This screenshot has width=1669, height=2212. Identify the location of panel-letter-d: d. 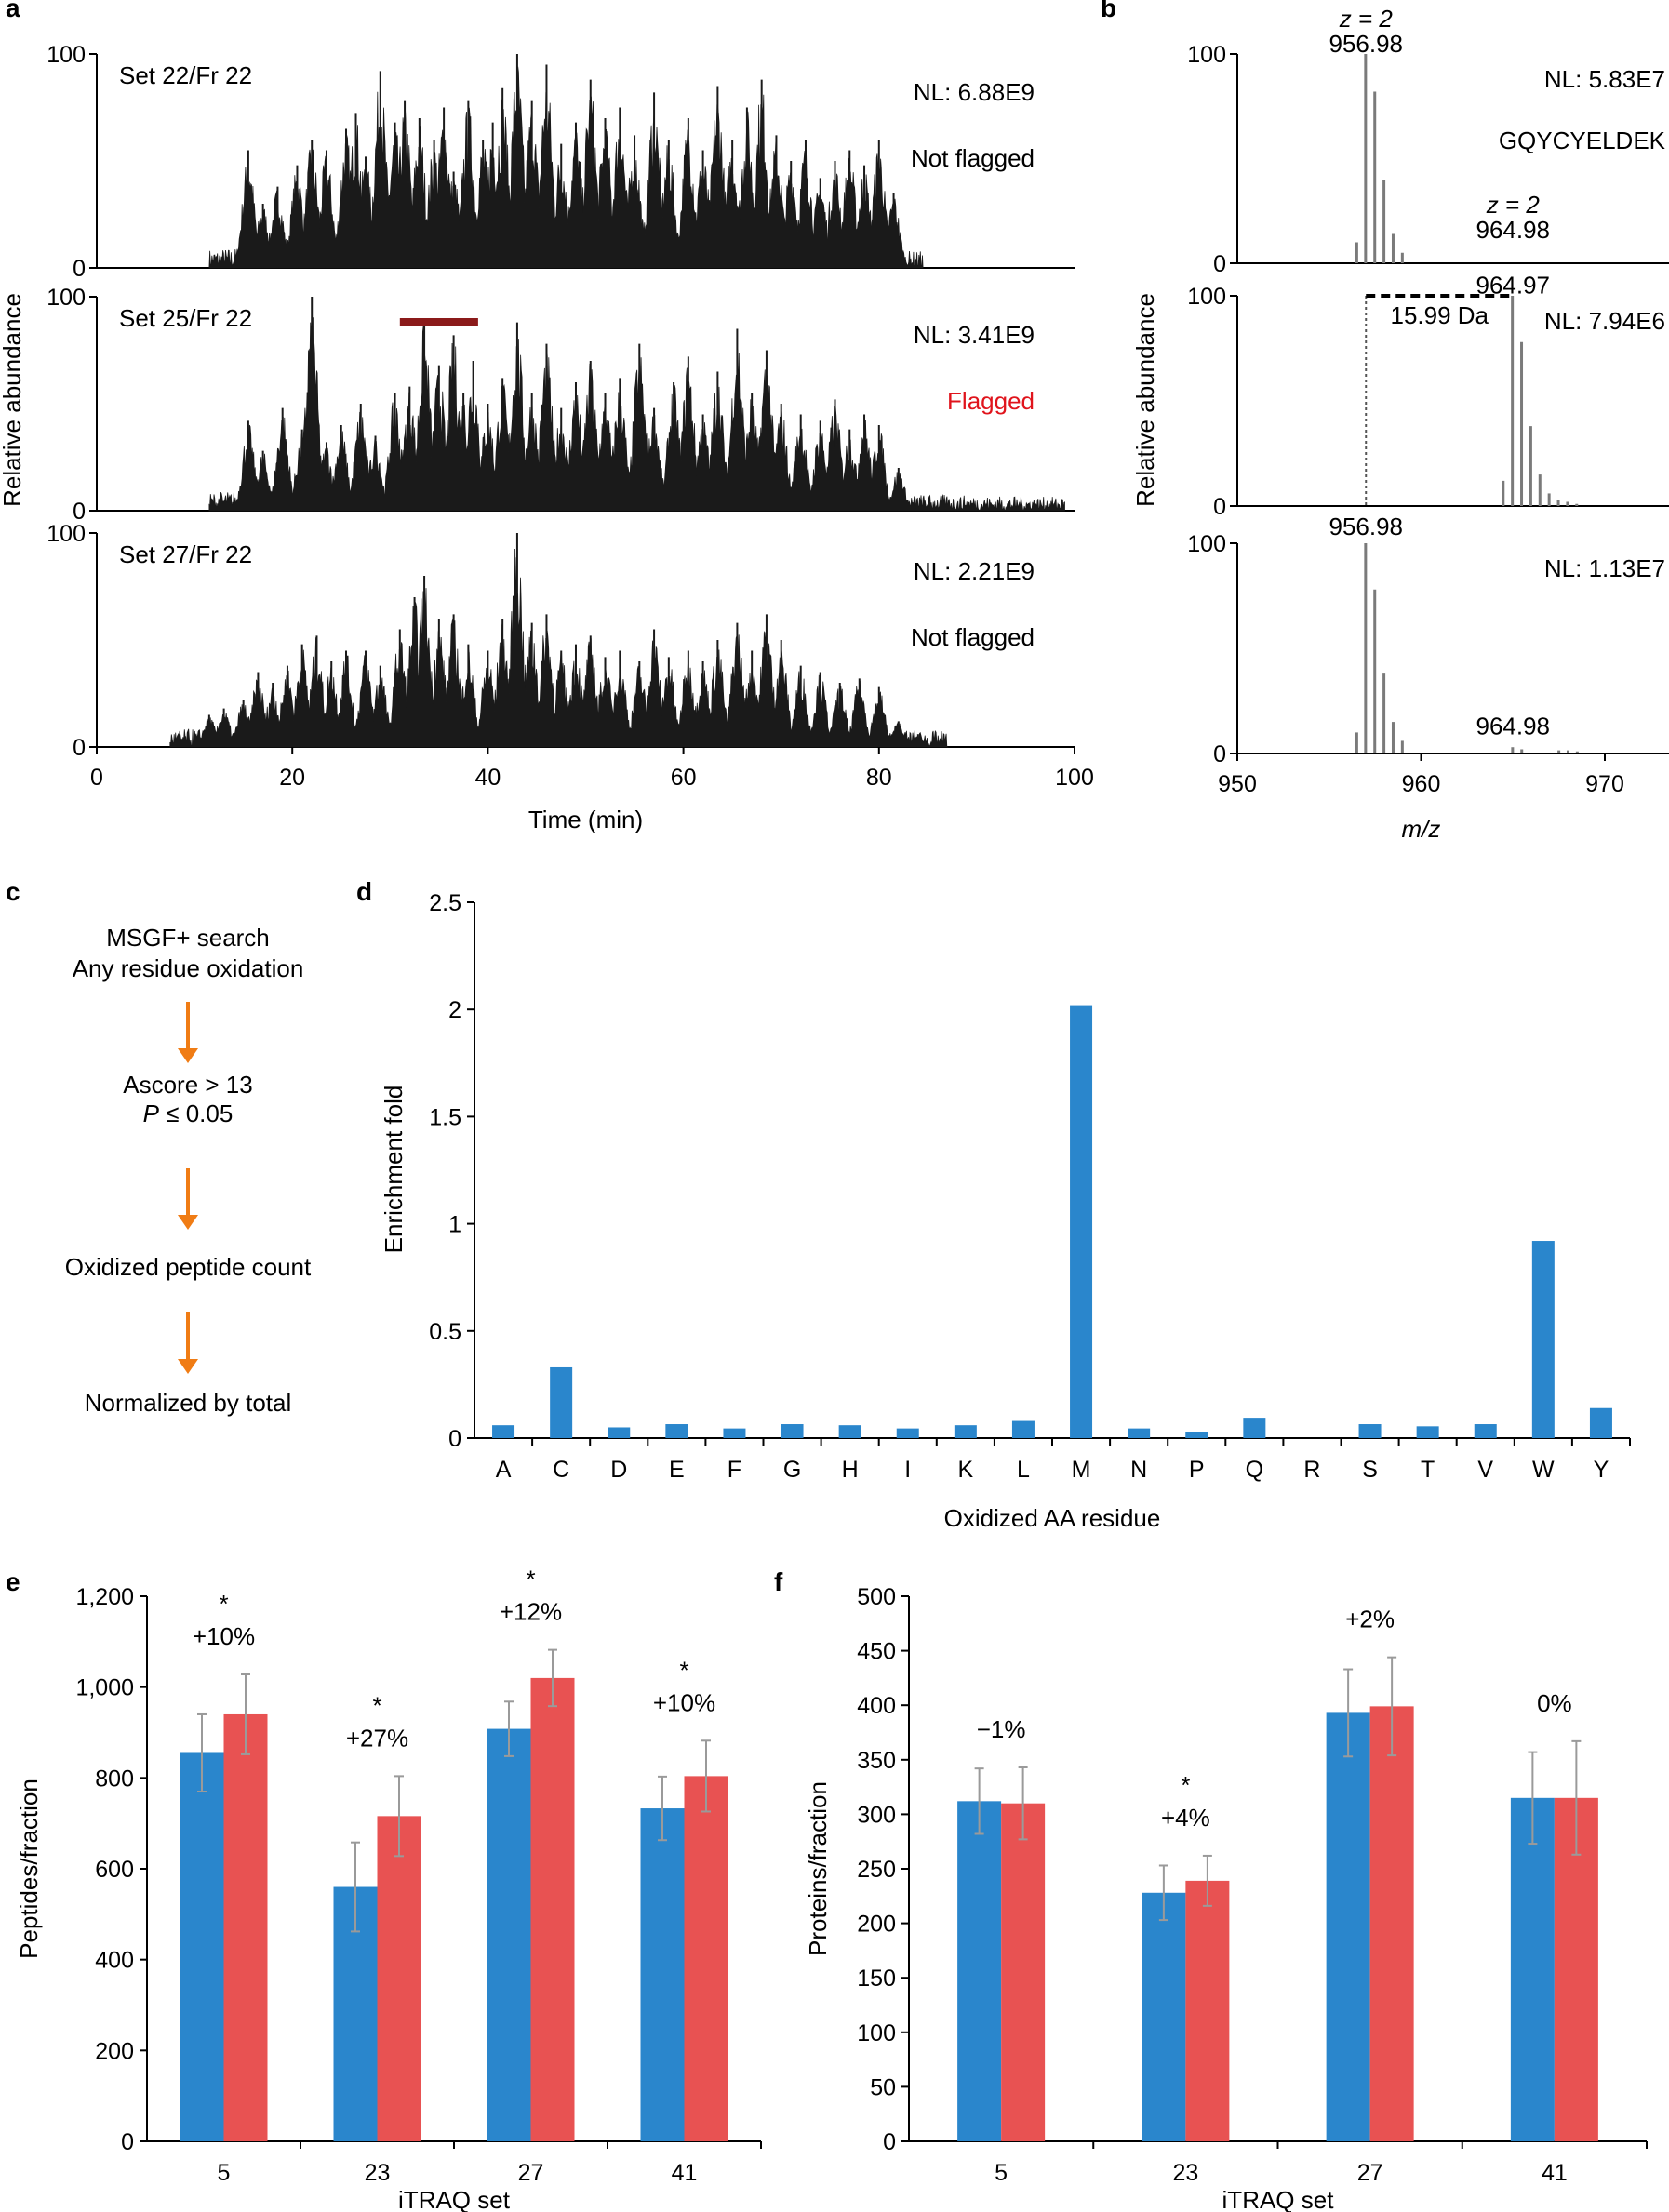
(364, 891).